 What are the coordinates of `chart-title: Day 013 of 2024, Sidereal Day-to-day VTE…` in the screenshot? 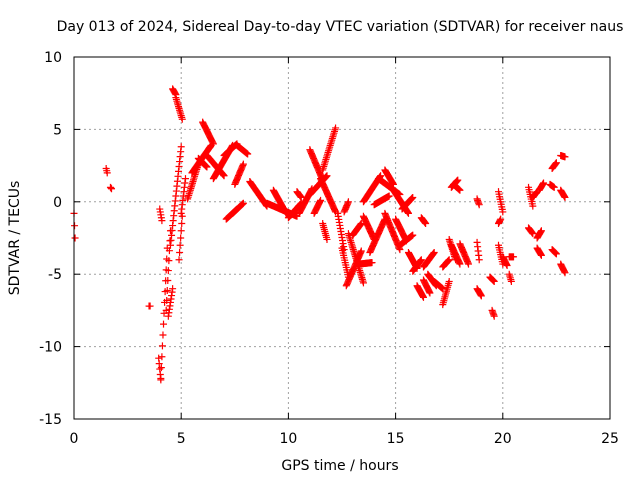 It's located at (340, 27).